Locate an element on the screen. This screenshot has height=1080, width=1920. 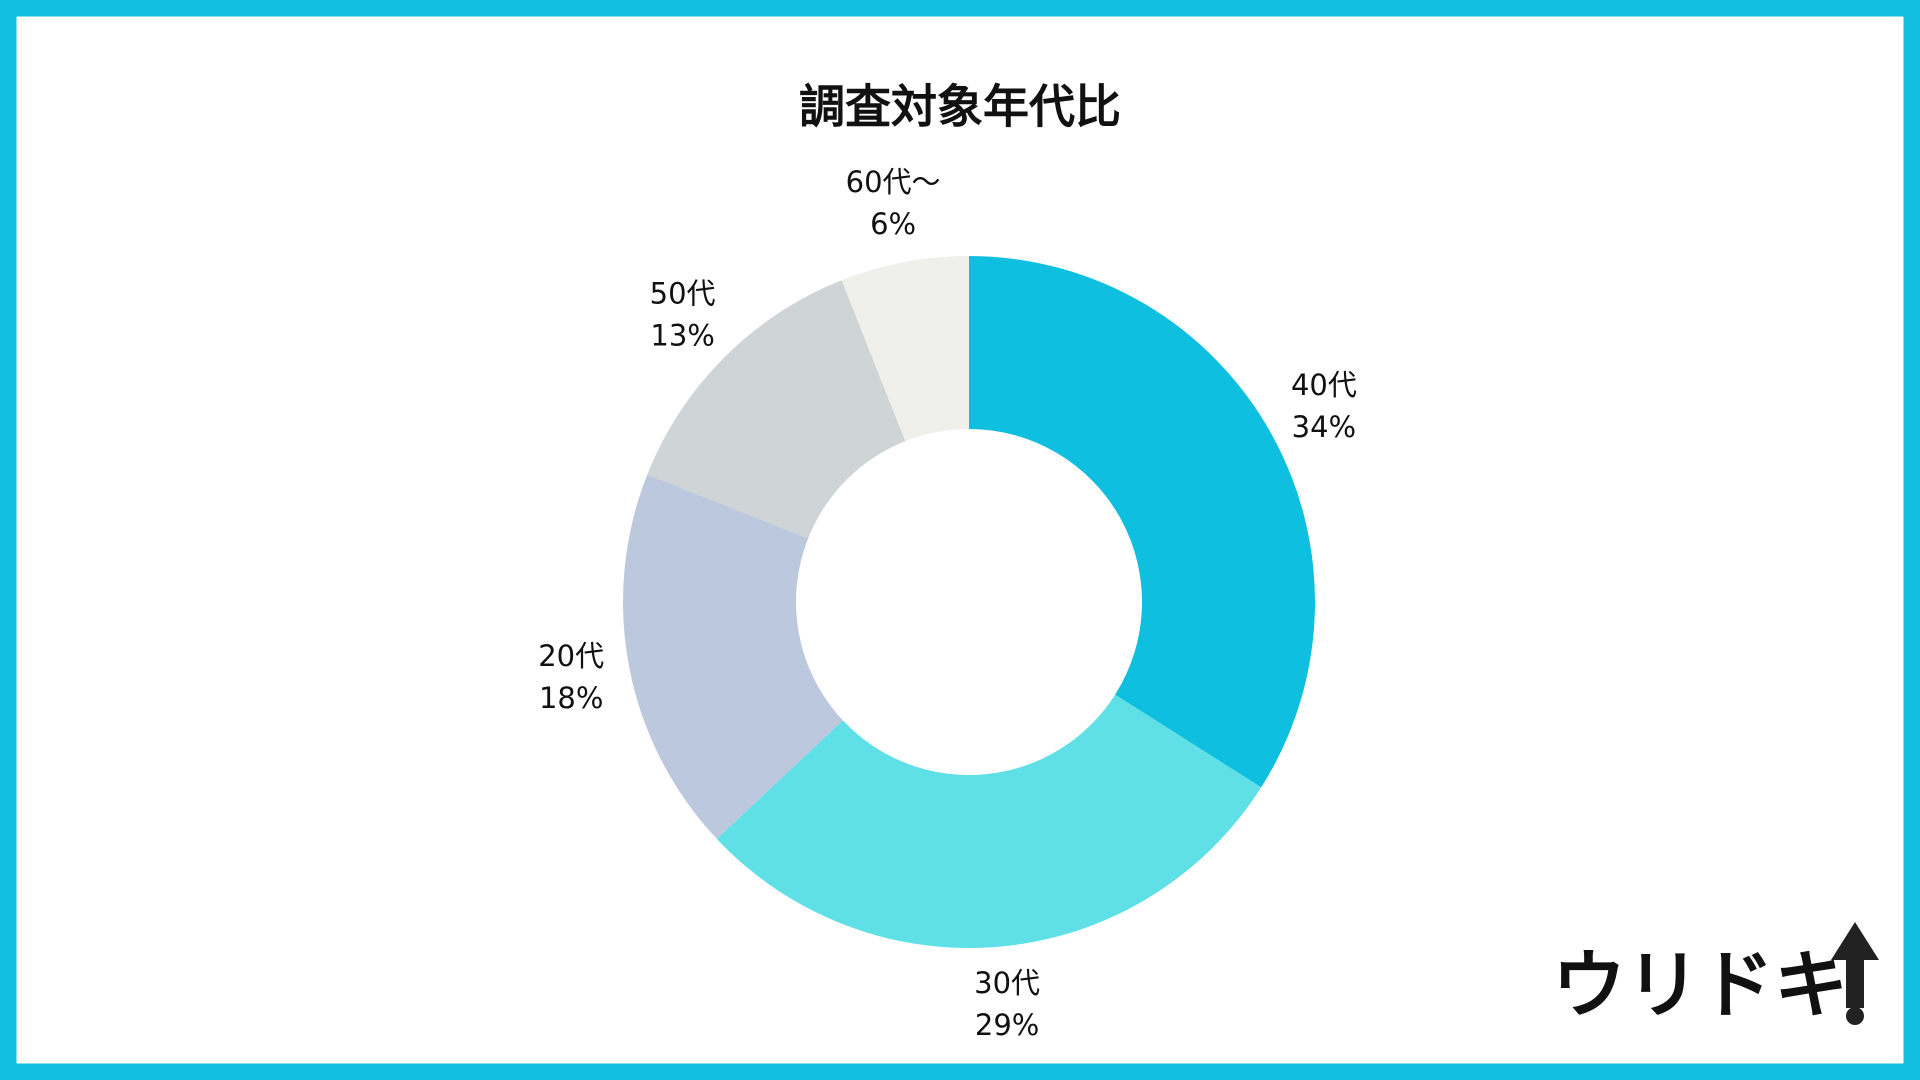
segment-value: 6% is located at coordinates (893, 224).